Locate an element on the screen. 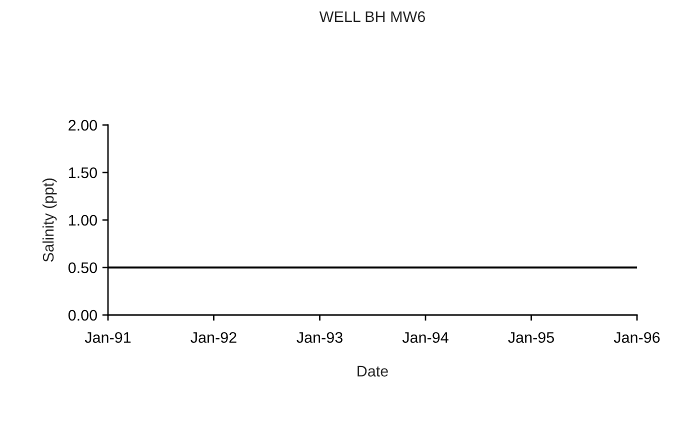  chart-title: WELL BH MW6 is located at coordinates (372, 16).